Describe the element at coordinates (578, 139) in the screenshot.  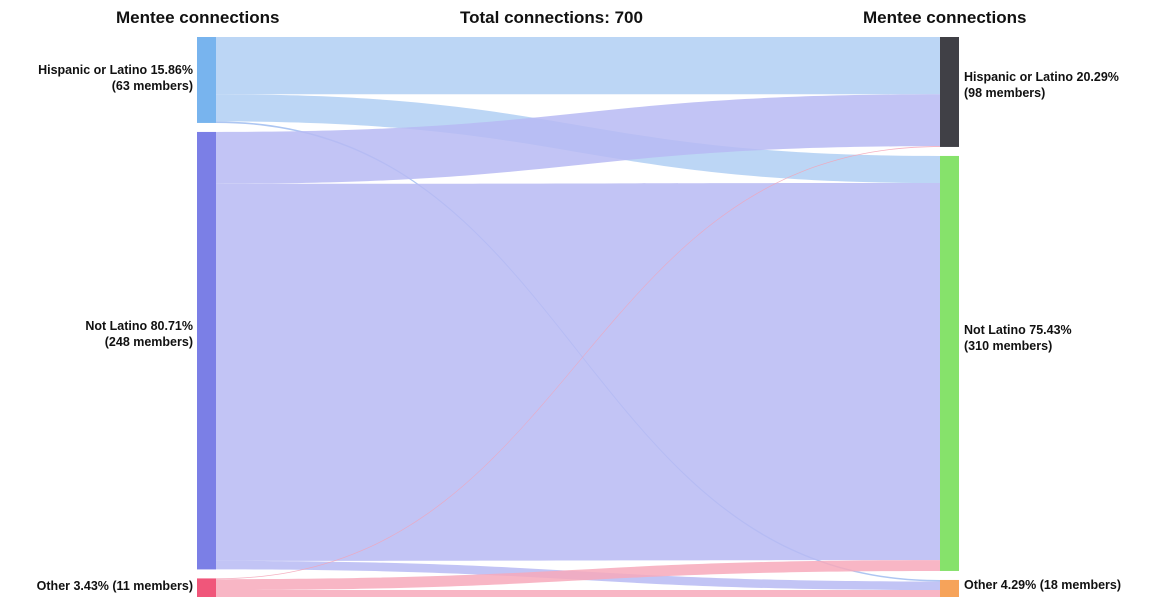
I see `link-l-not-to-r-hisp` at that location.